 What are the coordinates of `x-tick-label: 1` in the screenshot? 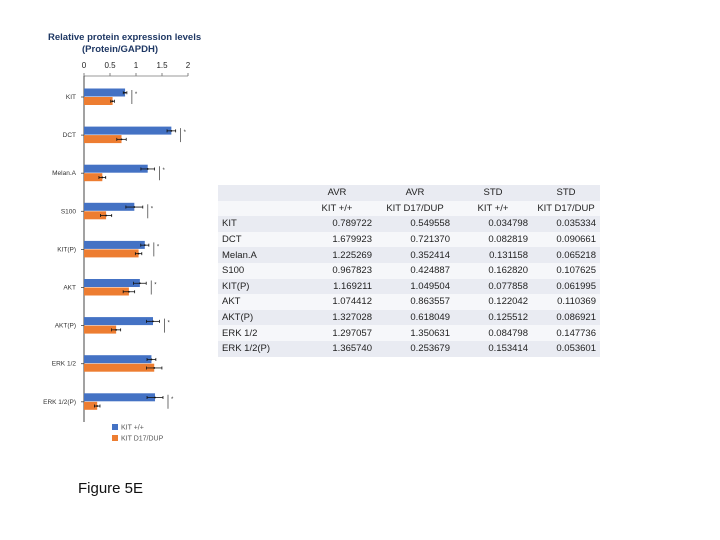 It's located at (136, 65).